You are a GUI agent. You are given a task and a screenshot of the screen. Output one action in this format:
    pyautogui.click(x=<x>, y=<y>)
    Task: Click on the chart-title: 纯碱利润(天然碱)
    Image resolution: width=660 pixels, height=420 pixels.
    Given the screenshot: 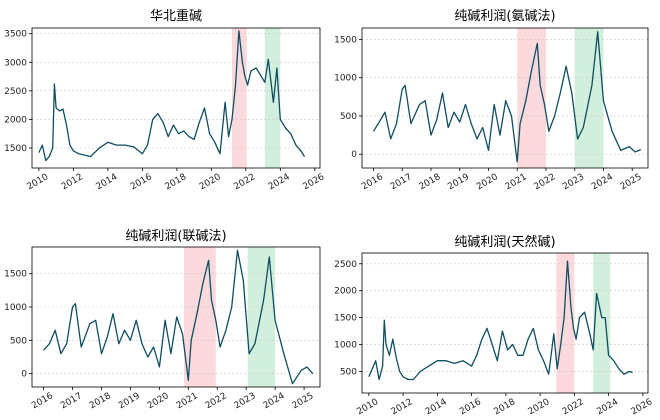 What is the action you would take?
    pyautogui.click(x=504, y=242)
    